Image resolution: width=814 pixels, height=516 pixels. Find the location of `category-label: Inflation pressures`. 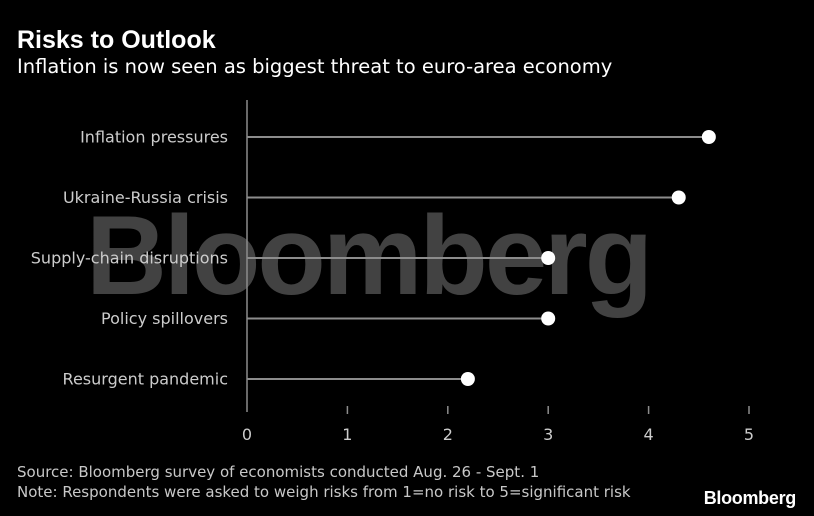

category-label: Inflation pressures is located at coordinates (154, 137).